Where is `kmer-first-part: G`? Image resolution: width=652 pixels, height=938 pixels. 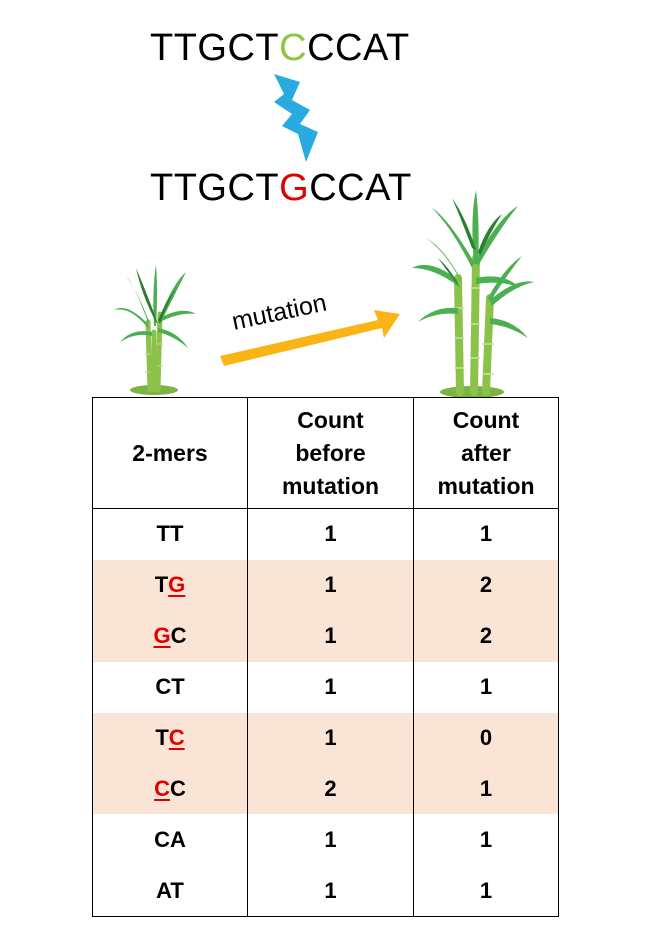 kmer-first-part: G is located at coordinates (162, 636).